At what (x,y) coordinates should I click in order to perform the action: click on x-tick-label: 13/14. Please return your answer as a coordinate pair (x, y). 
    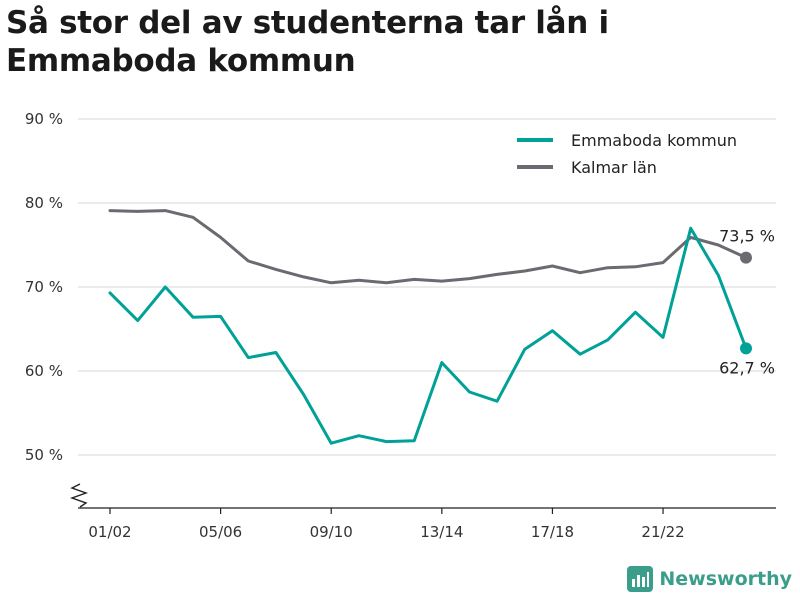
    Looking at the image, I should click on (441, 532).